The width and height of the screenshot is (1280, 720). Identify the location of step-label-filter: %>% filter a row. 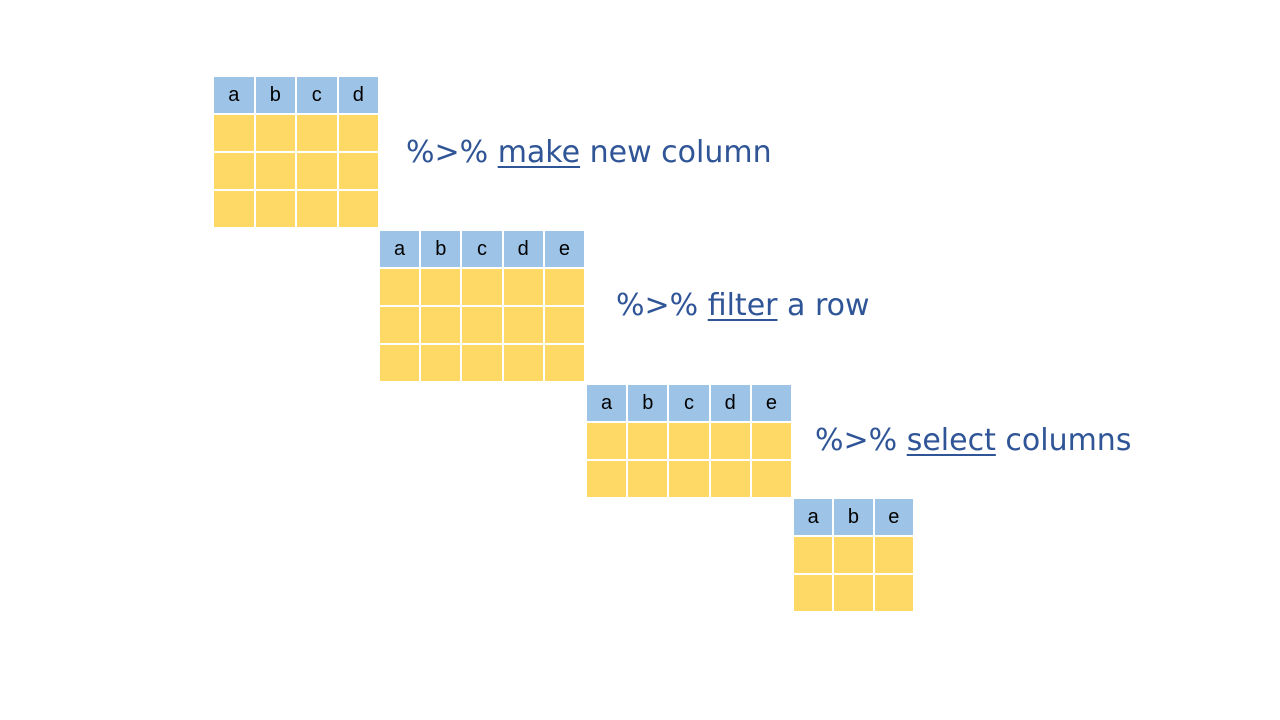
(743, 306).